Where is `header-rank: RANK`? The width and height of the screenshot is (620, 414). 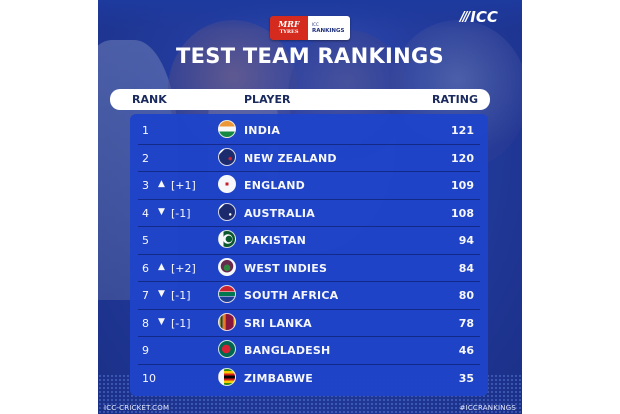
header-rank: RANK is located at coordinates (149, 99).